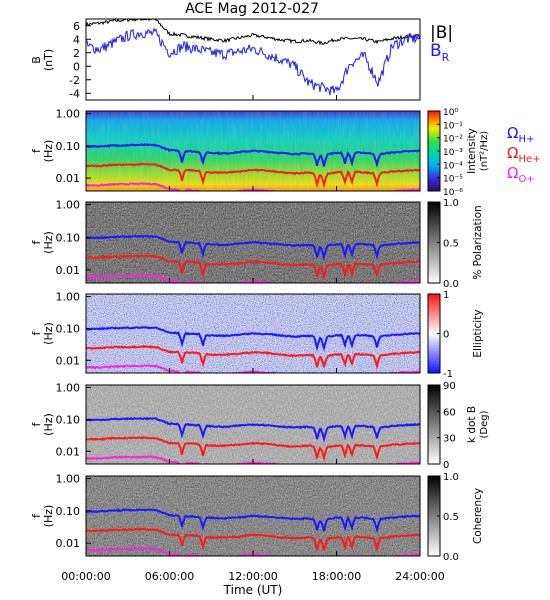  I want to click on legend-b-r: BR, so click(440, 52).